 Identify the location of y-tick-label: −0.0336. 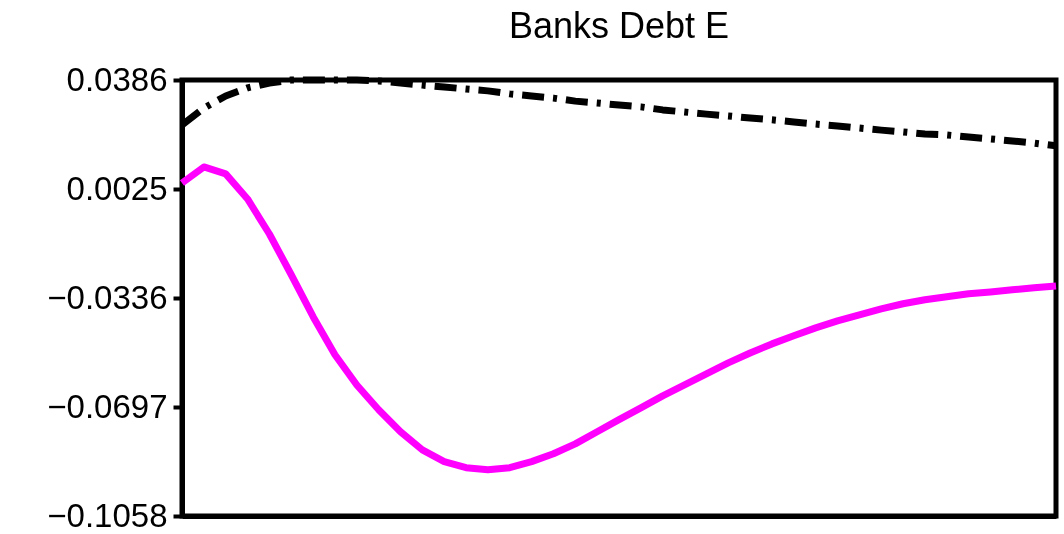
(107, 297).